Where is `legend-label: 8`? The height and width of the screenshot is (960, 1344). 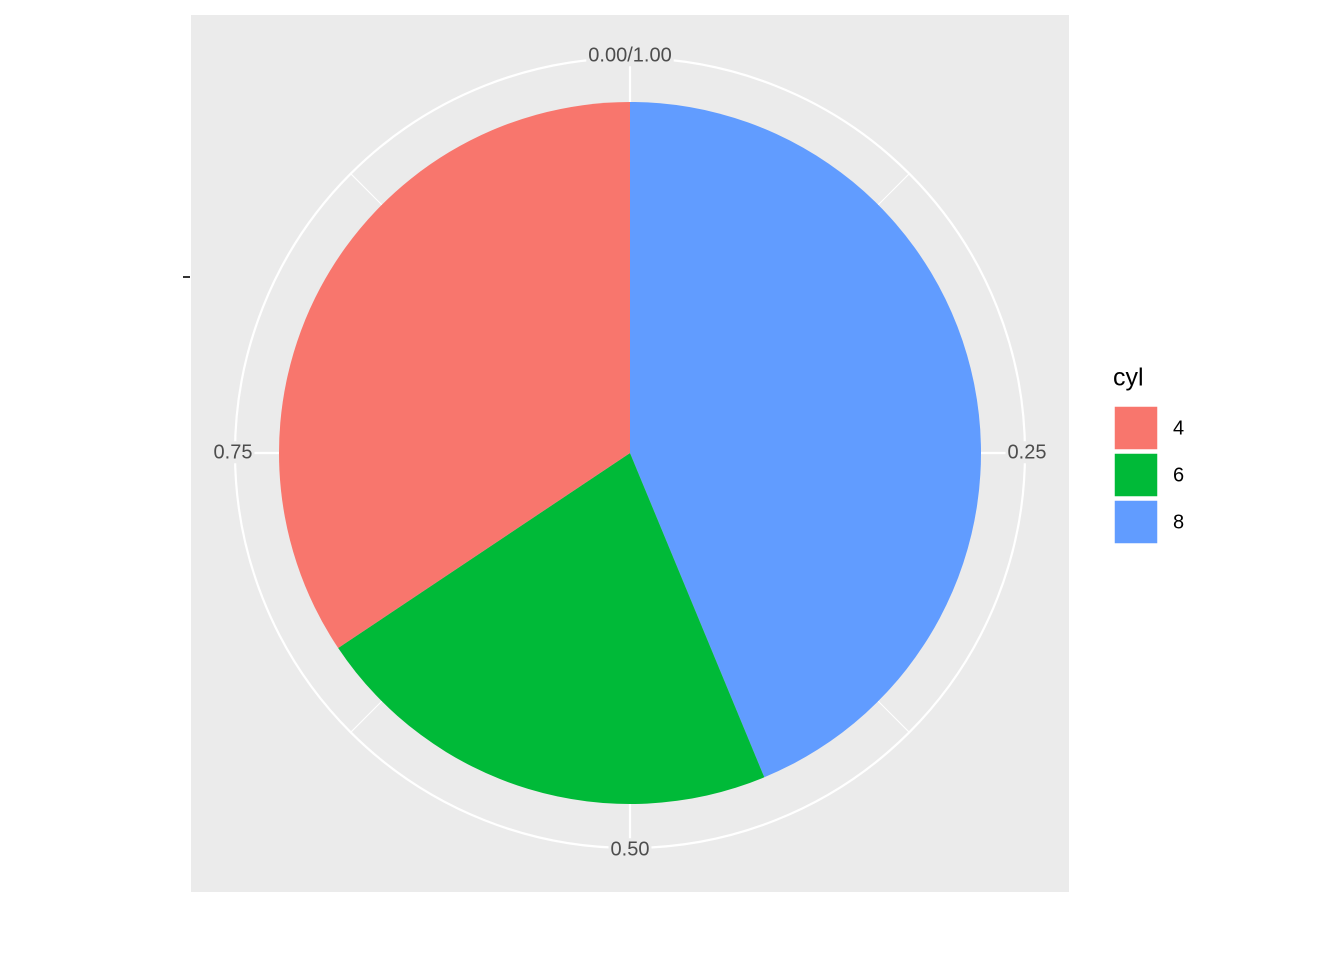 legend-label: 8 is located at coordinates (1178, 522).